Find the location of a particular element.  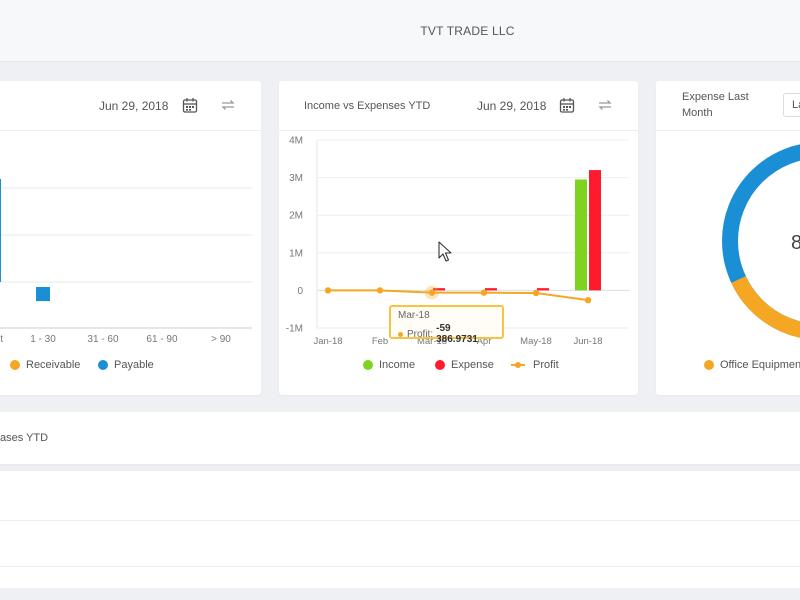

donut-center-value: 8 is located at coordinates (795, 243).